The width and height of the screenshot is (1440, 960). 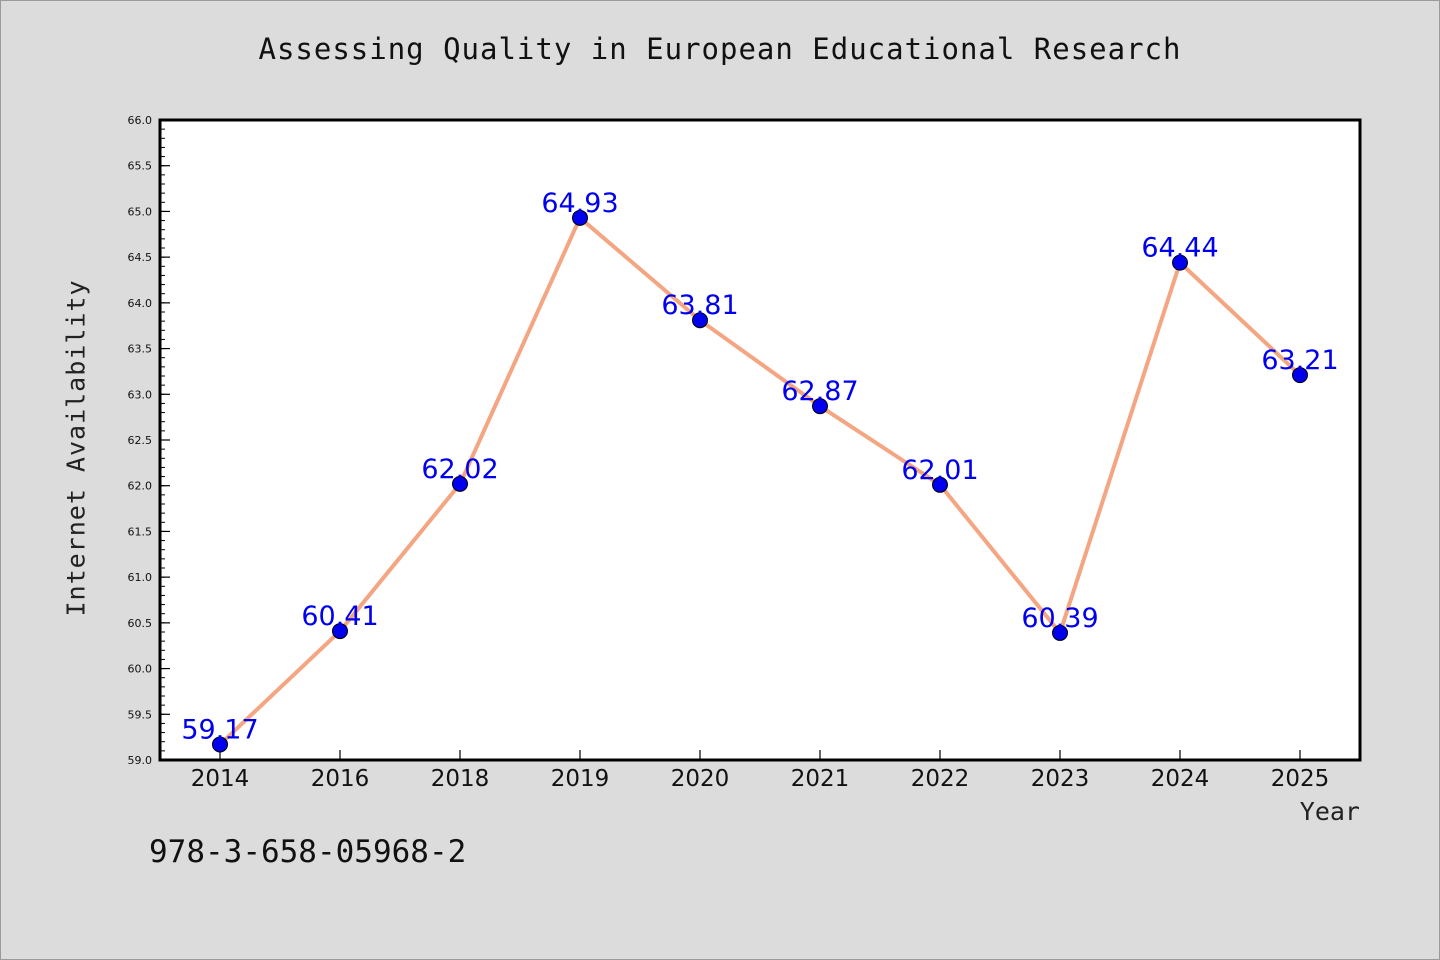 What do you see at coordinates (820, 779) in the screenshot?
I see `x-tick-label: 2021` at bounding box center [820, 779].